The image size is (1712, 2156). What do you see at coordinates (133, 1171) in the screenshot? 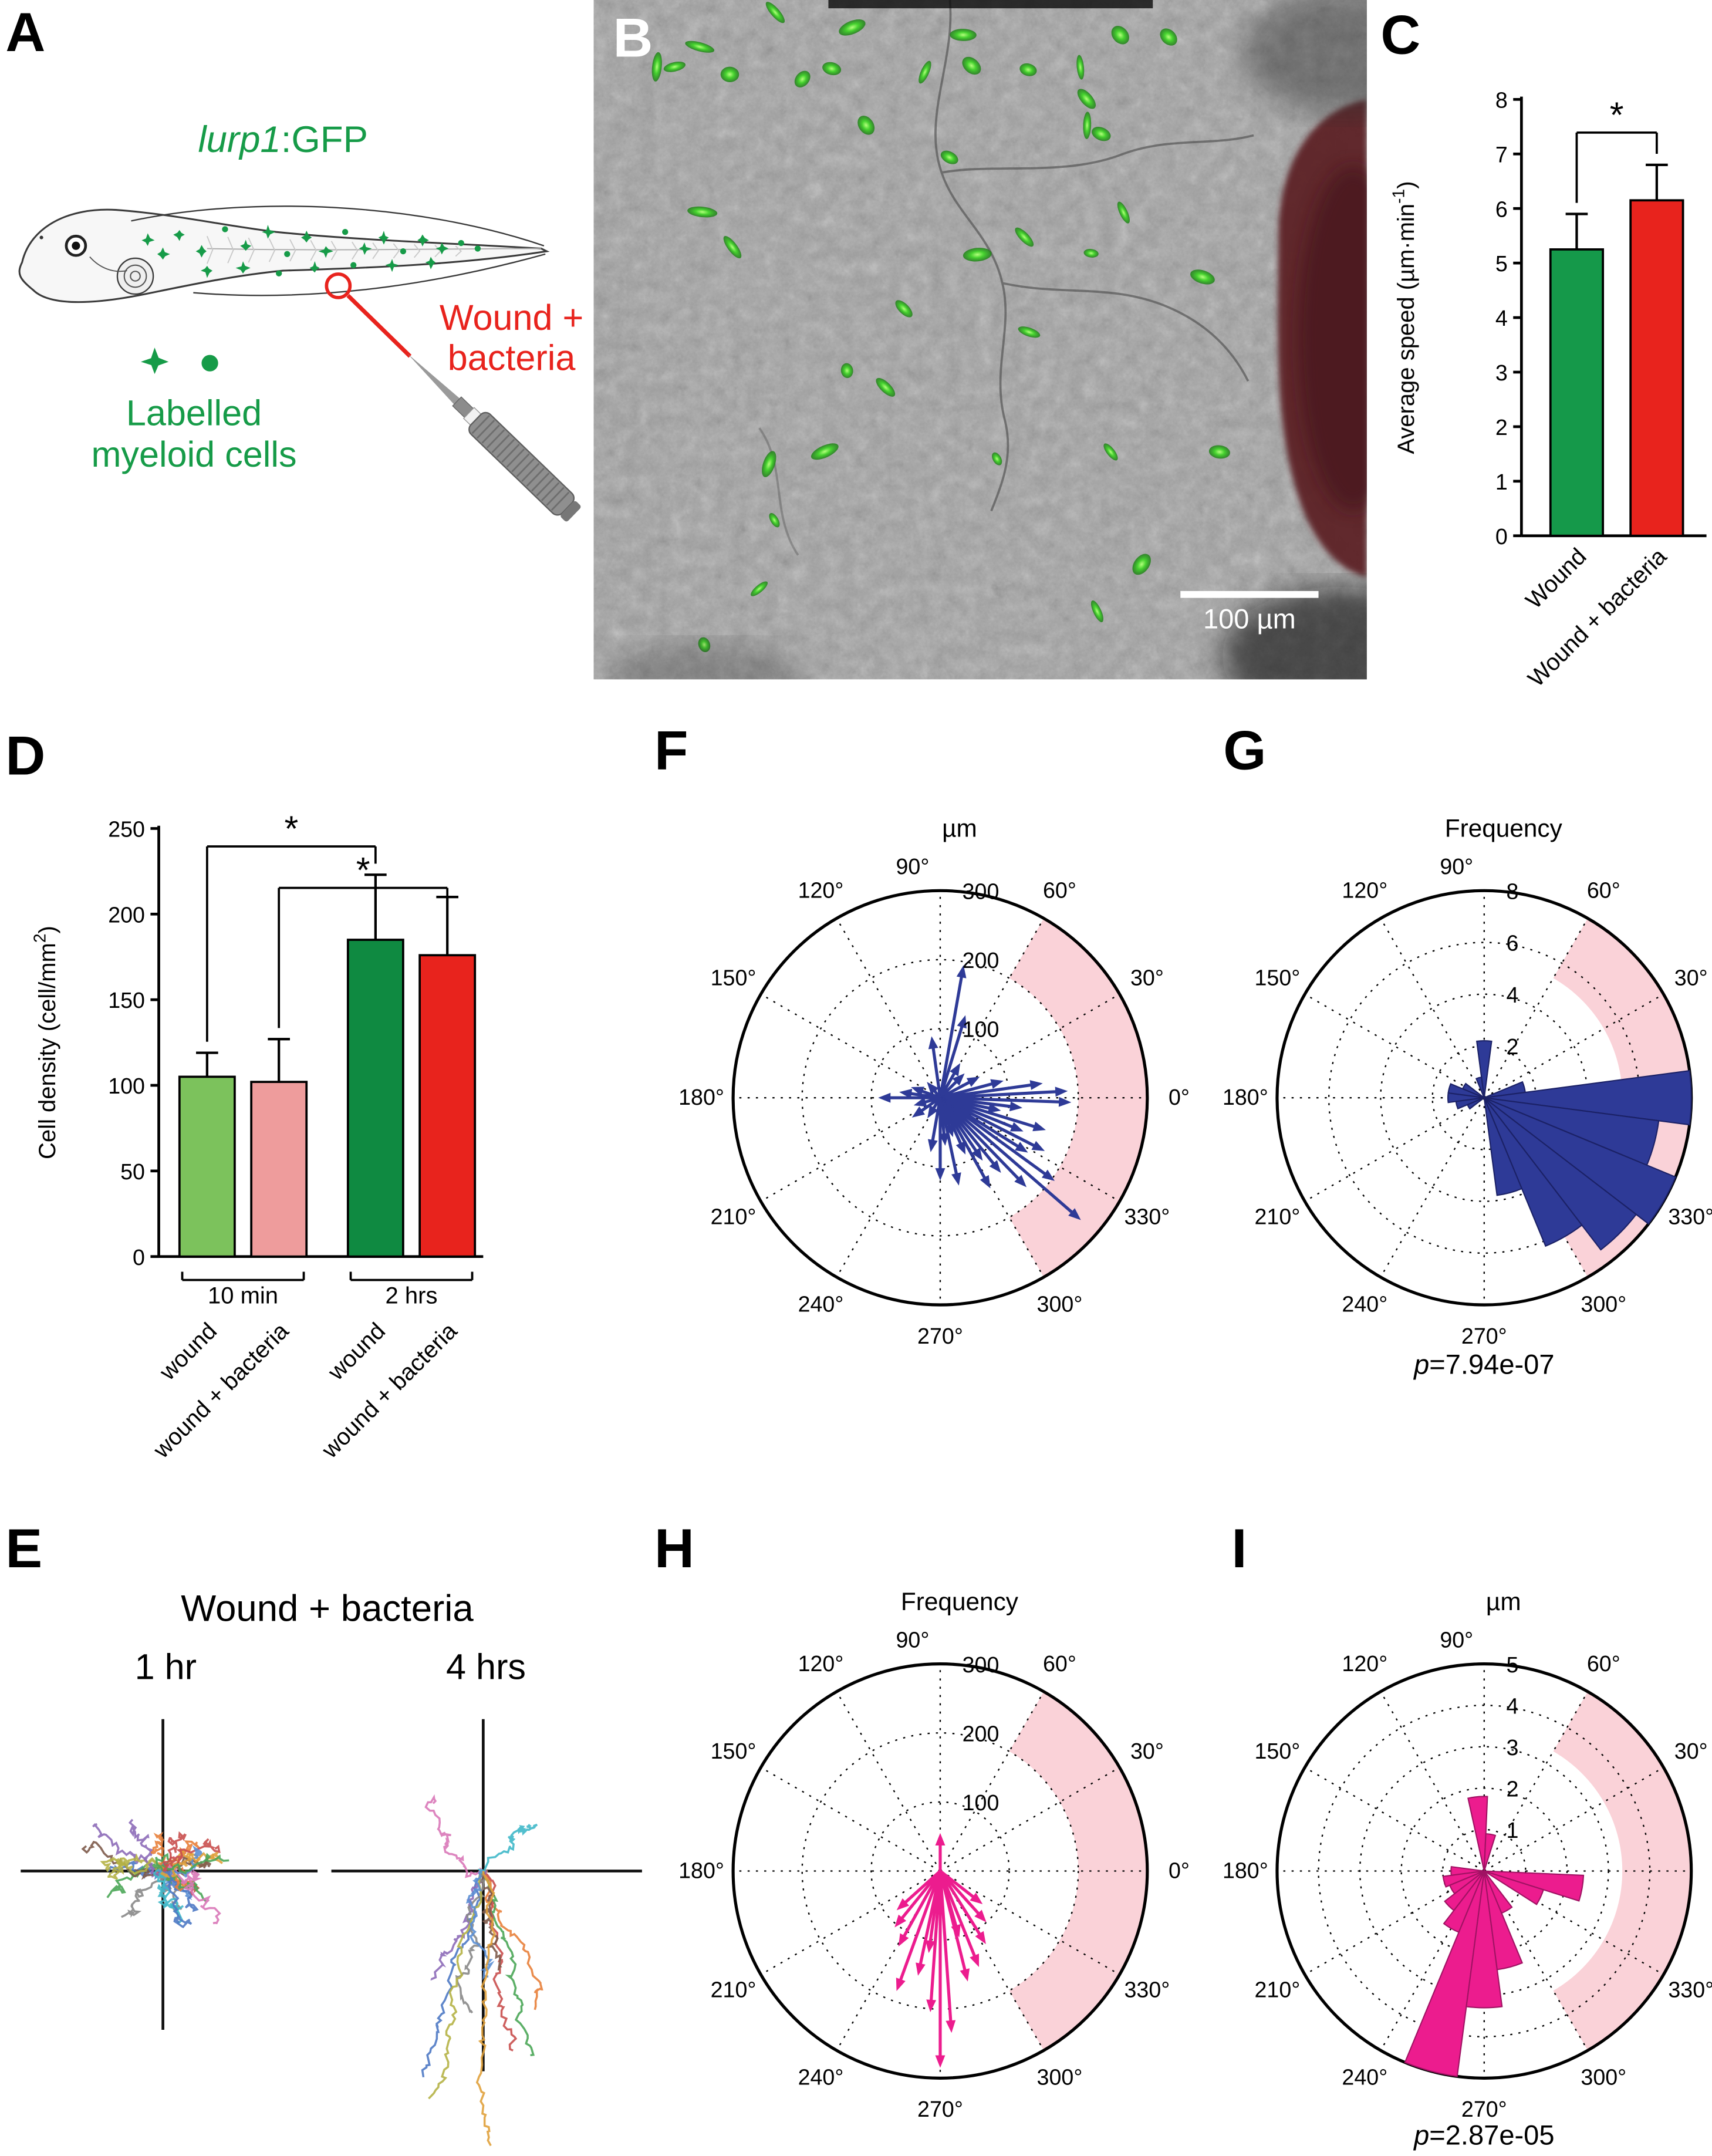
I see `y-tick-label: 50` at bounding box center [133, 1171].